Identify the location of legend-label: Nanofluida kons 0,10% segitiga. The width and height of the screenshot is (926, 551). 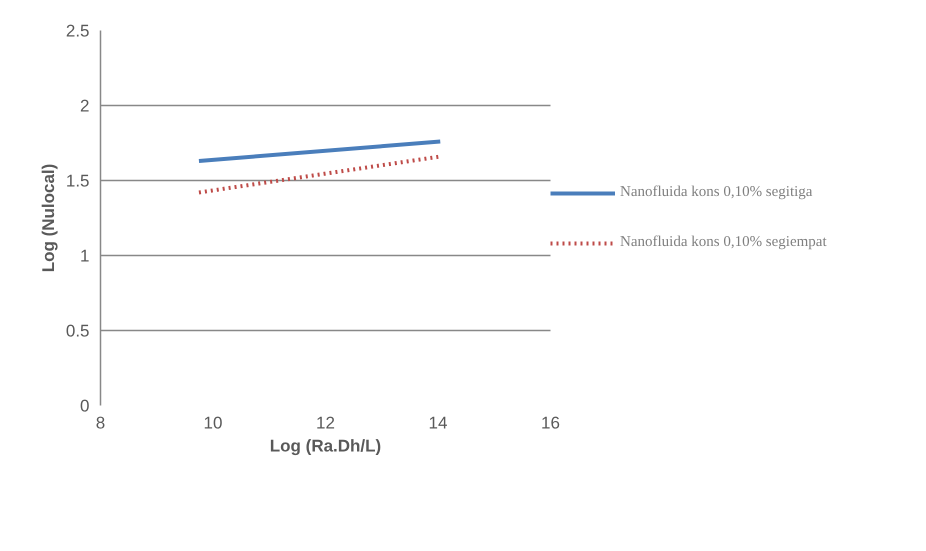
(716, 192).